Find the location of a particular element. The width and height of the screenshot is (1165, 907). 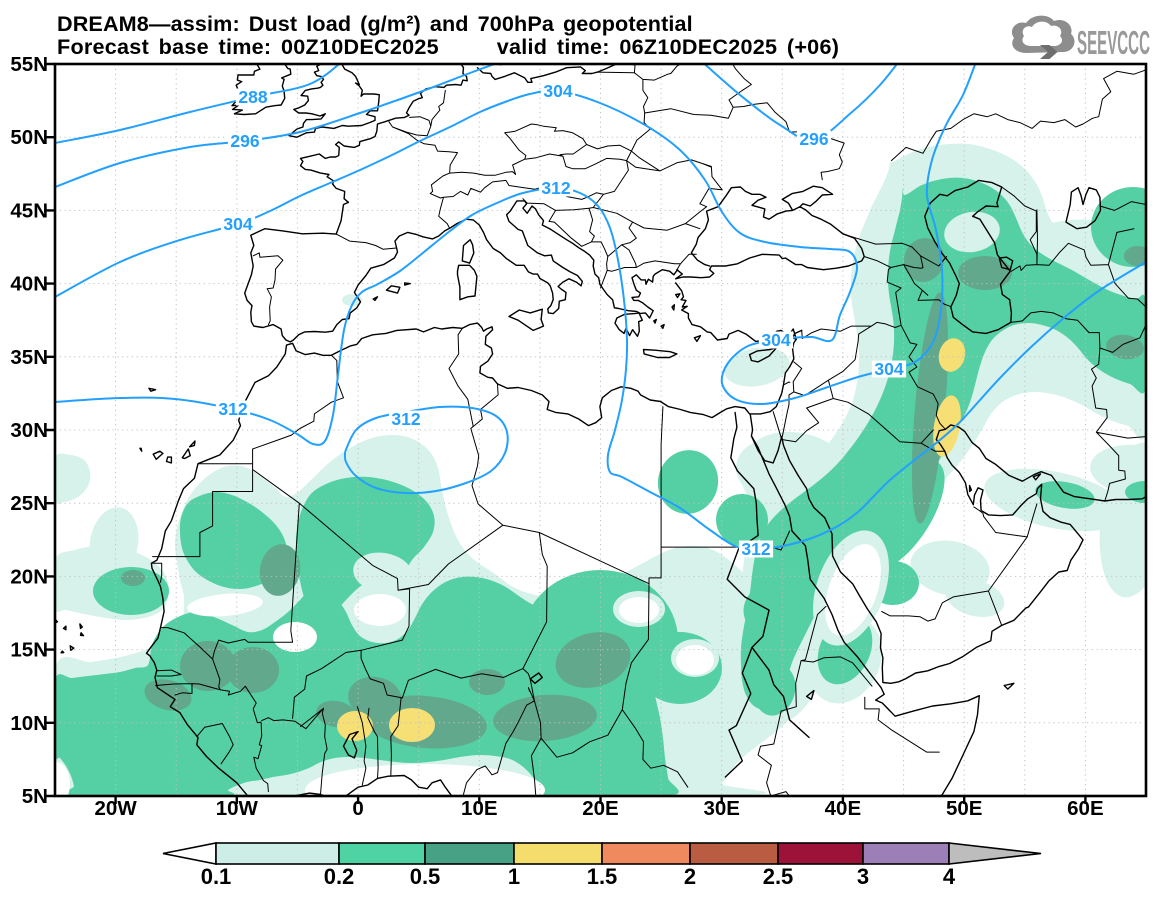

svg-text: 0 is located at coordinates (357, 808).